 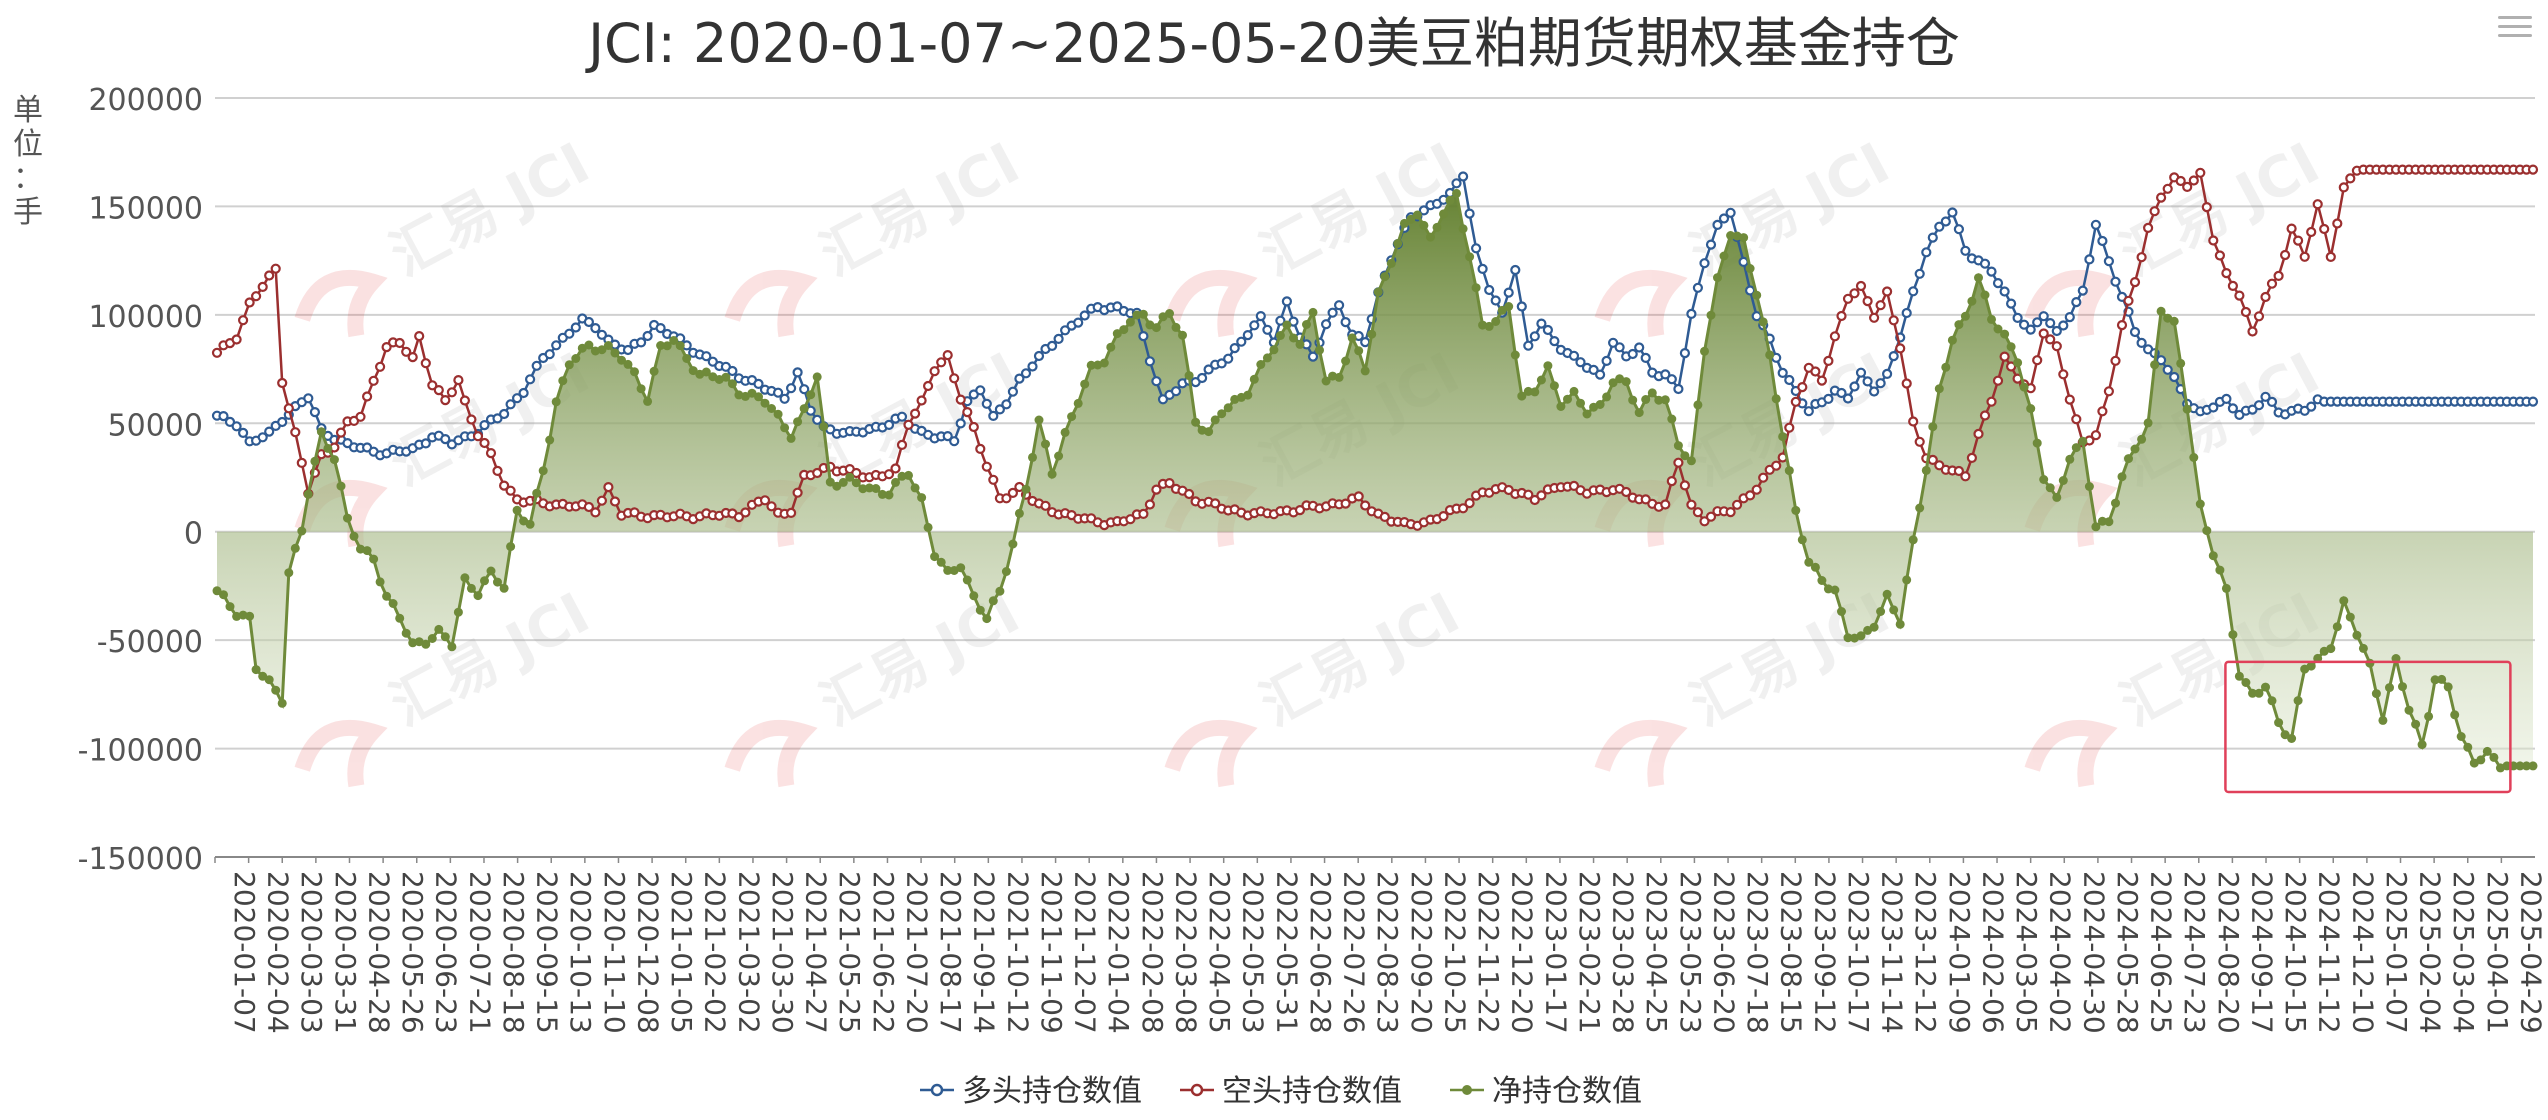 What do you see at coordinates (1567, 1091) in the screenshot?
I see `legend-label: 净持仓数值` at bounding box center [1567, 1091].